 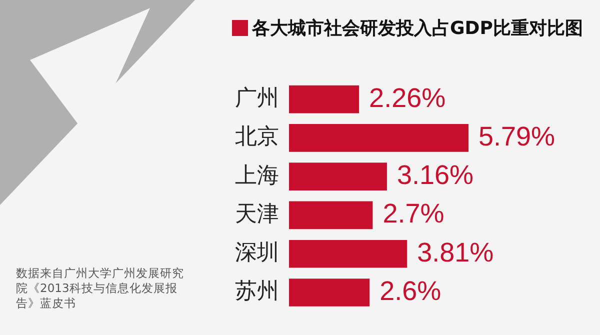 I want to click on y-tick-label: 天津, so click(x=257, y=214).